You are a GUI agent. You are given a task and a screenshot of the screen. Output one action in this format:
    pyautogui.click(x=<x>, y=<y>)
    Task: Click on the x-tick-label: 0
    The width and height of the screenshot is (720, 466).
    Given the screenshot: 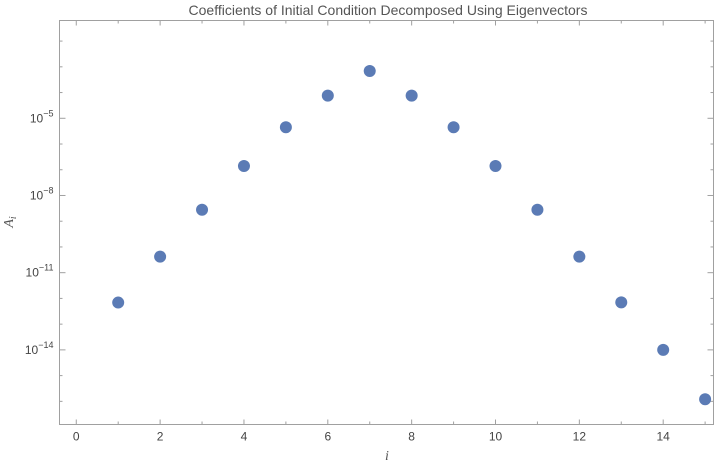 What is the action you would take?
    pyautogui.click(x=76, y=437)
    